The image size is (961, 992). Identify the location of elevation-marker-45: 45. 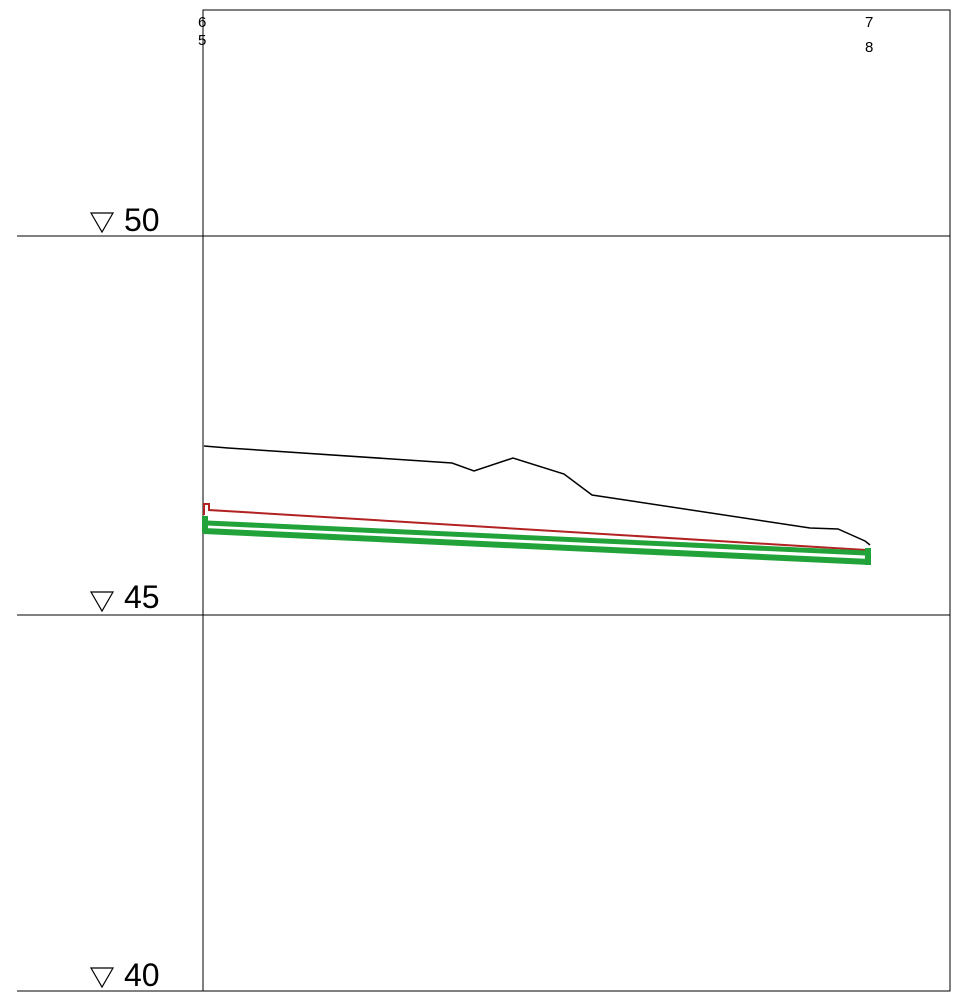
(124, 597).